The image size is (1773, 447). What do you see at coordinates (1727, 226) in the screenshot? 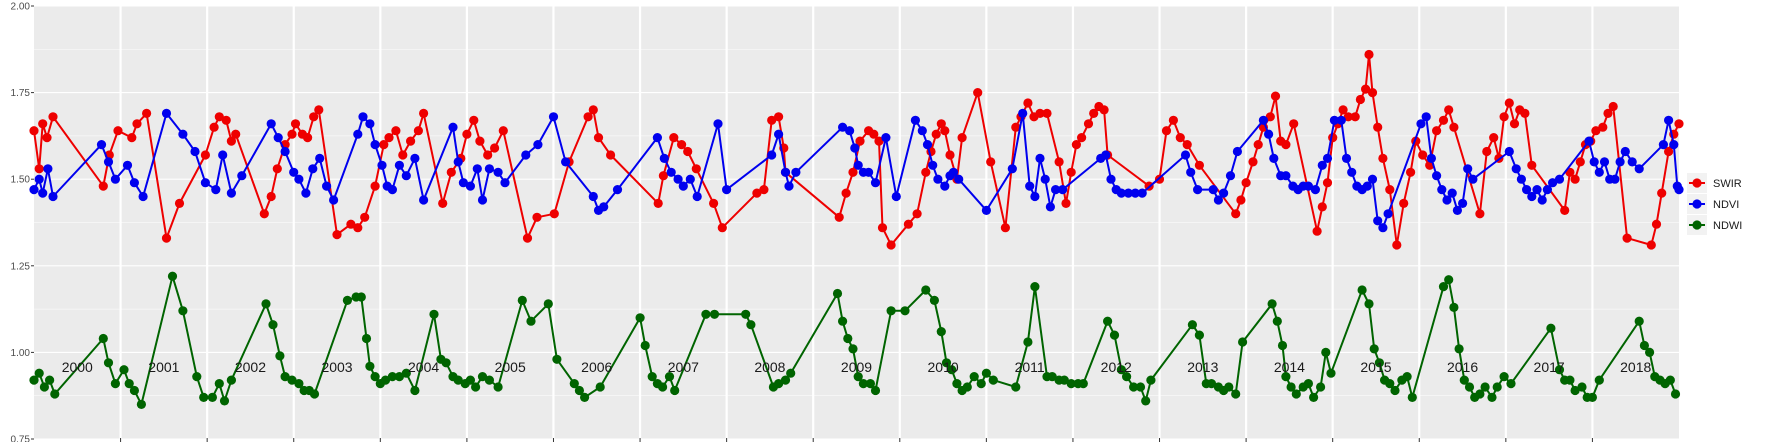
I see `legend-label: NDWI` at bounding box center [1727, 226].